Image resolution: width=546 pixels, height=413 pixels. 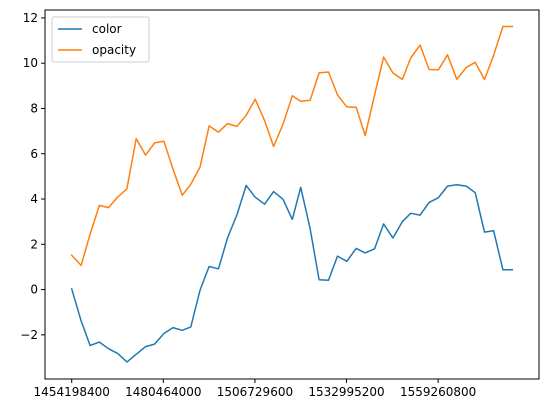 I want to click on y-tick-label: 8, so click(x=34, y=108).